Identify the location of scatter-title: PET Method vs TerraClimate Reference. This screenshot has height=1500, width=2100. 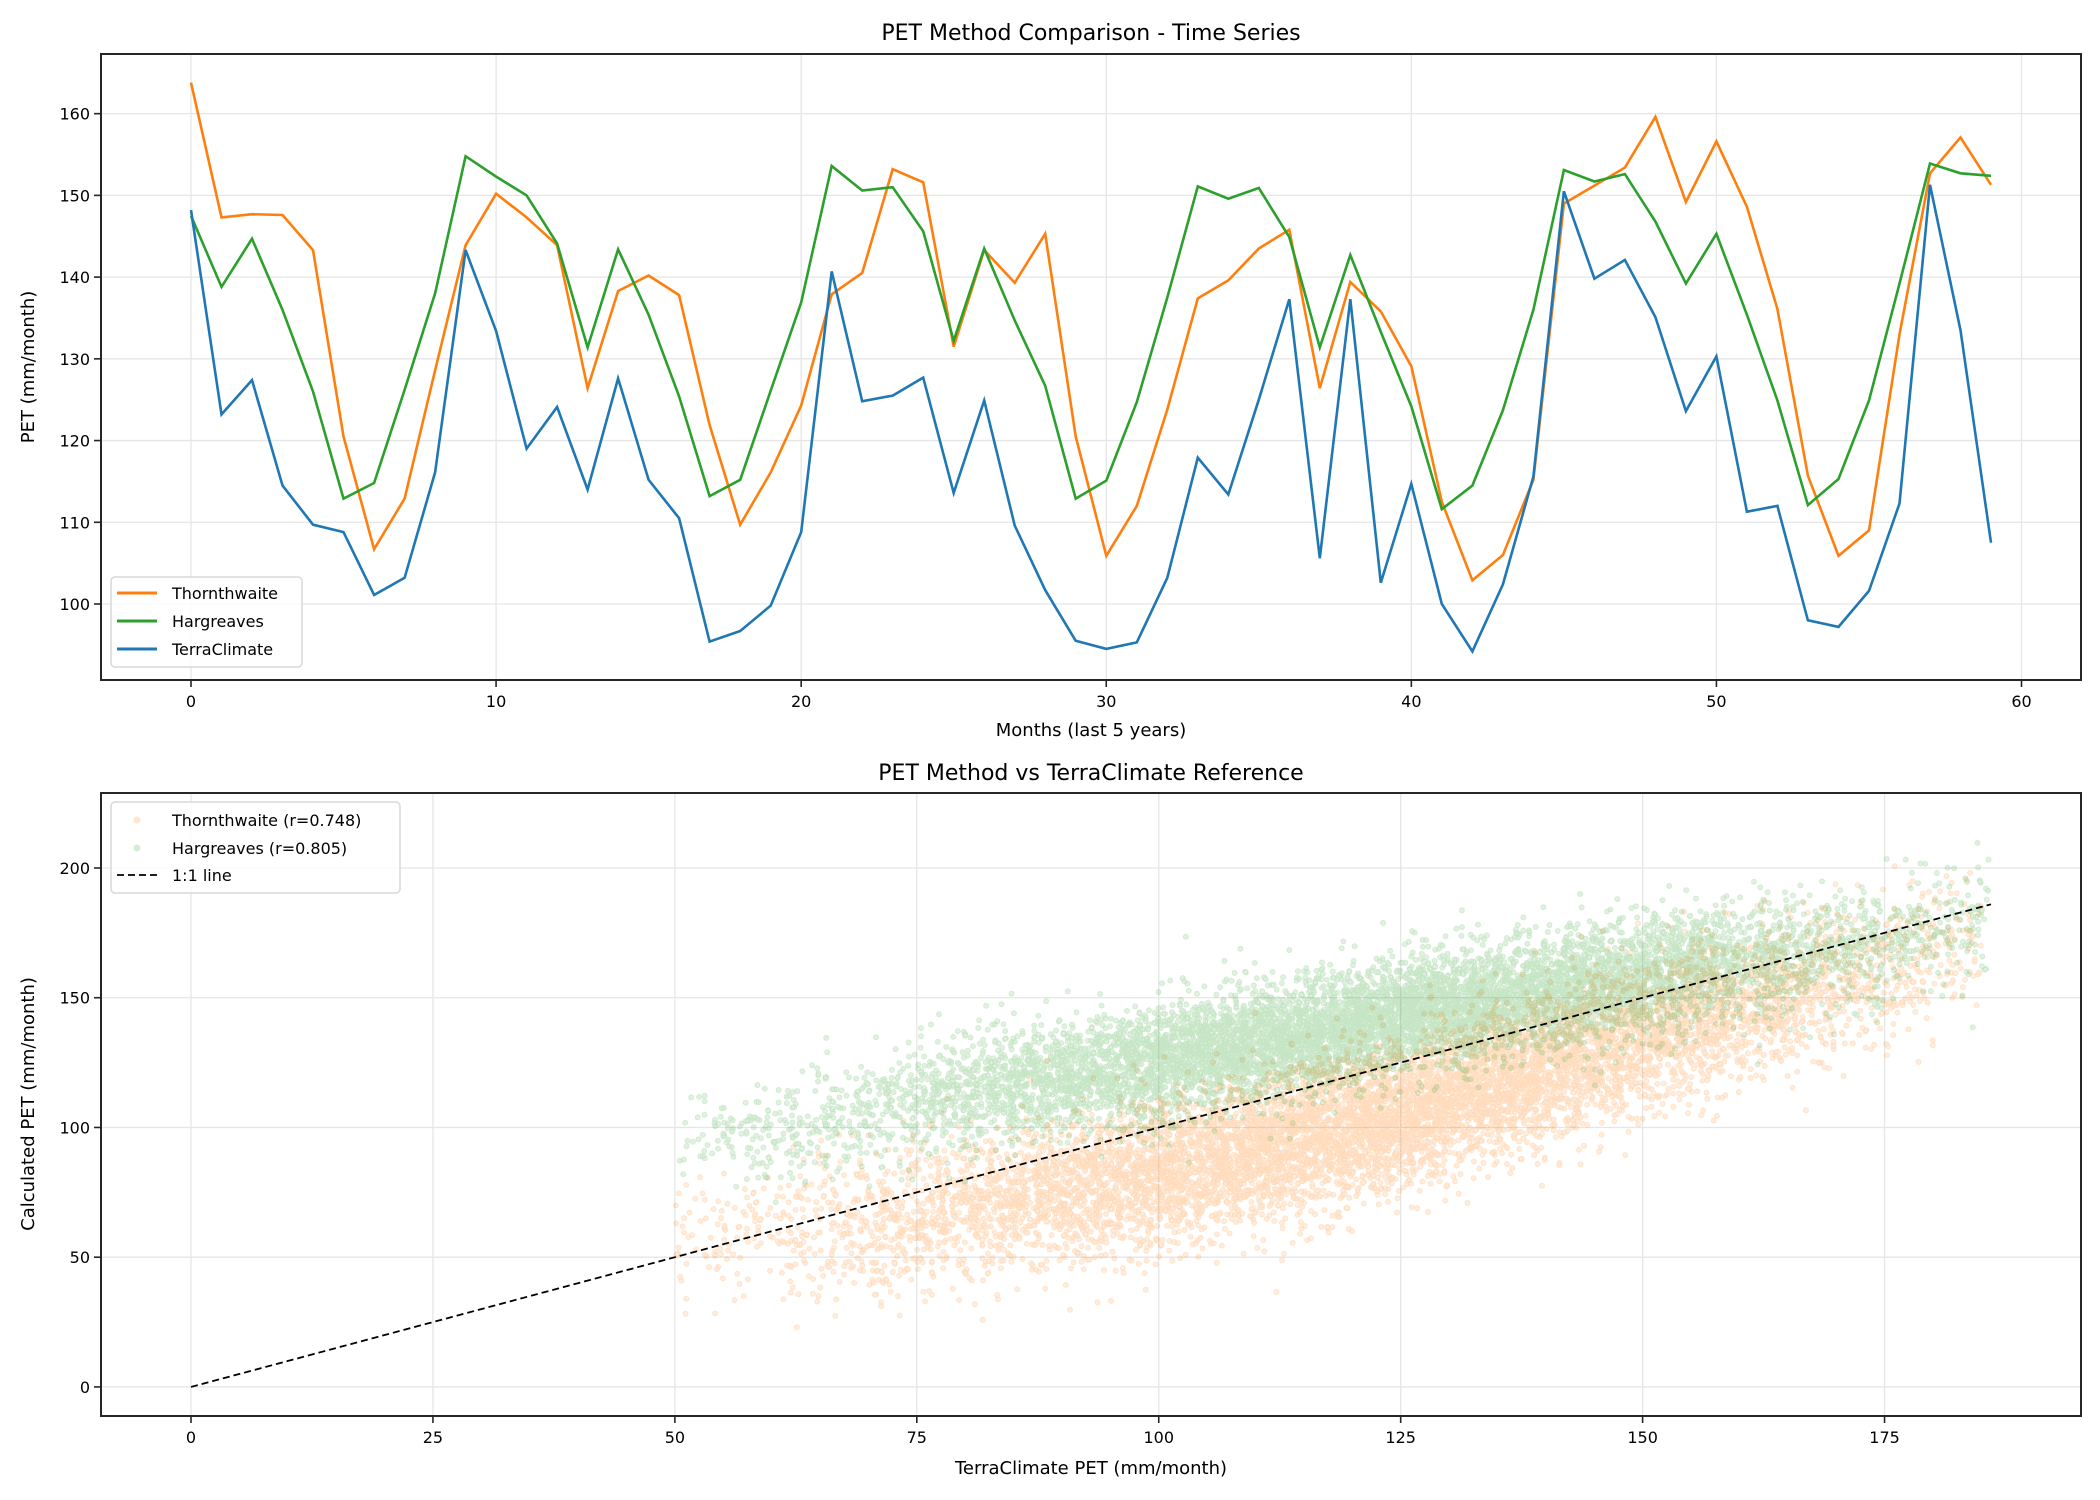
(1090, 773).